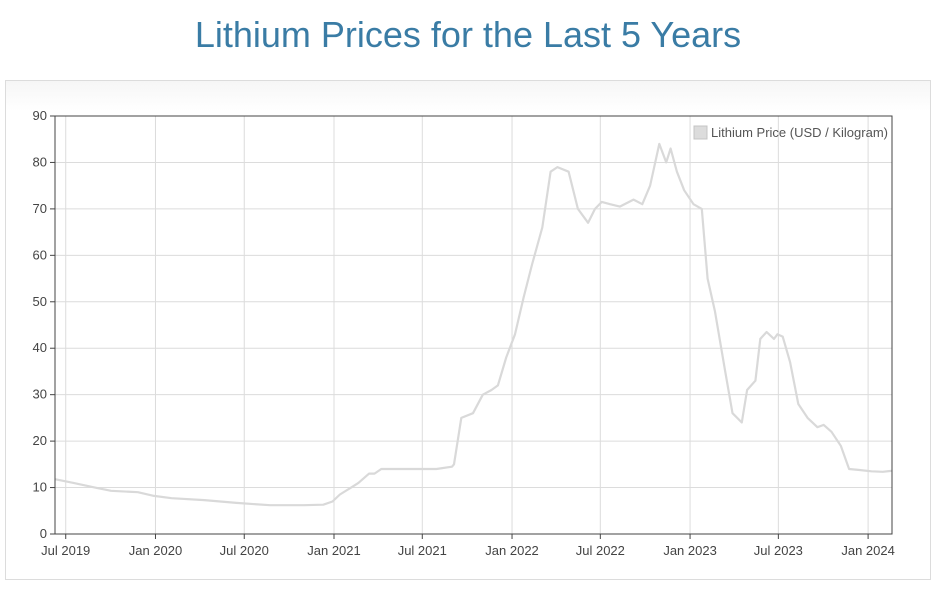  What do you see at coordinates (334, 550) in the screenshot?
I see `x-tick-label: Jan 2021` at bounding box center [334, 550].